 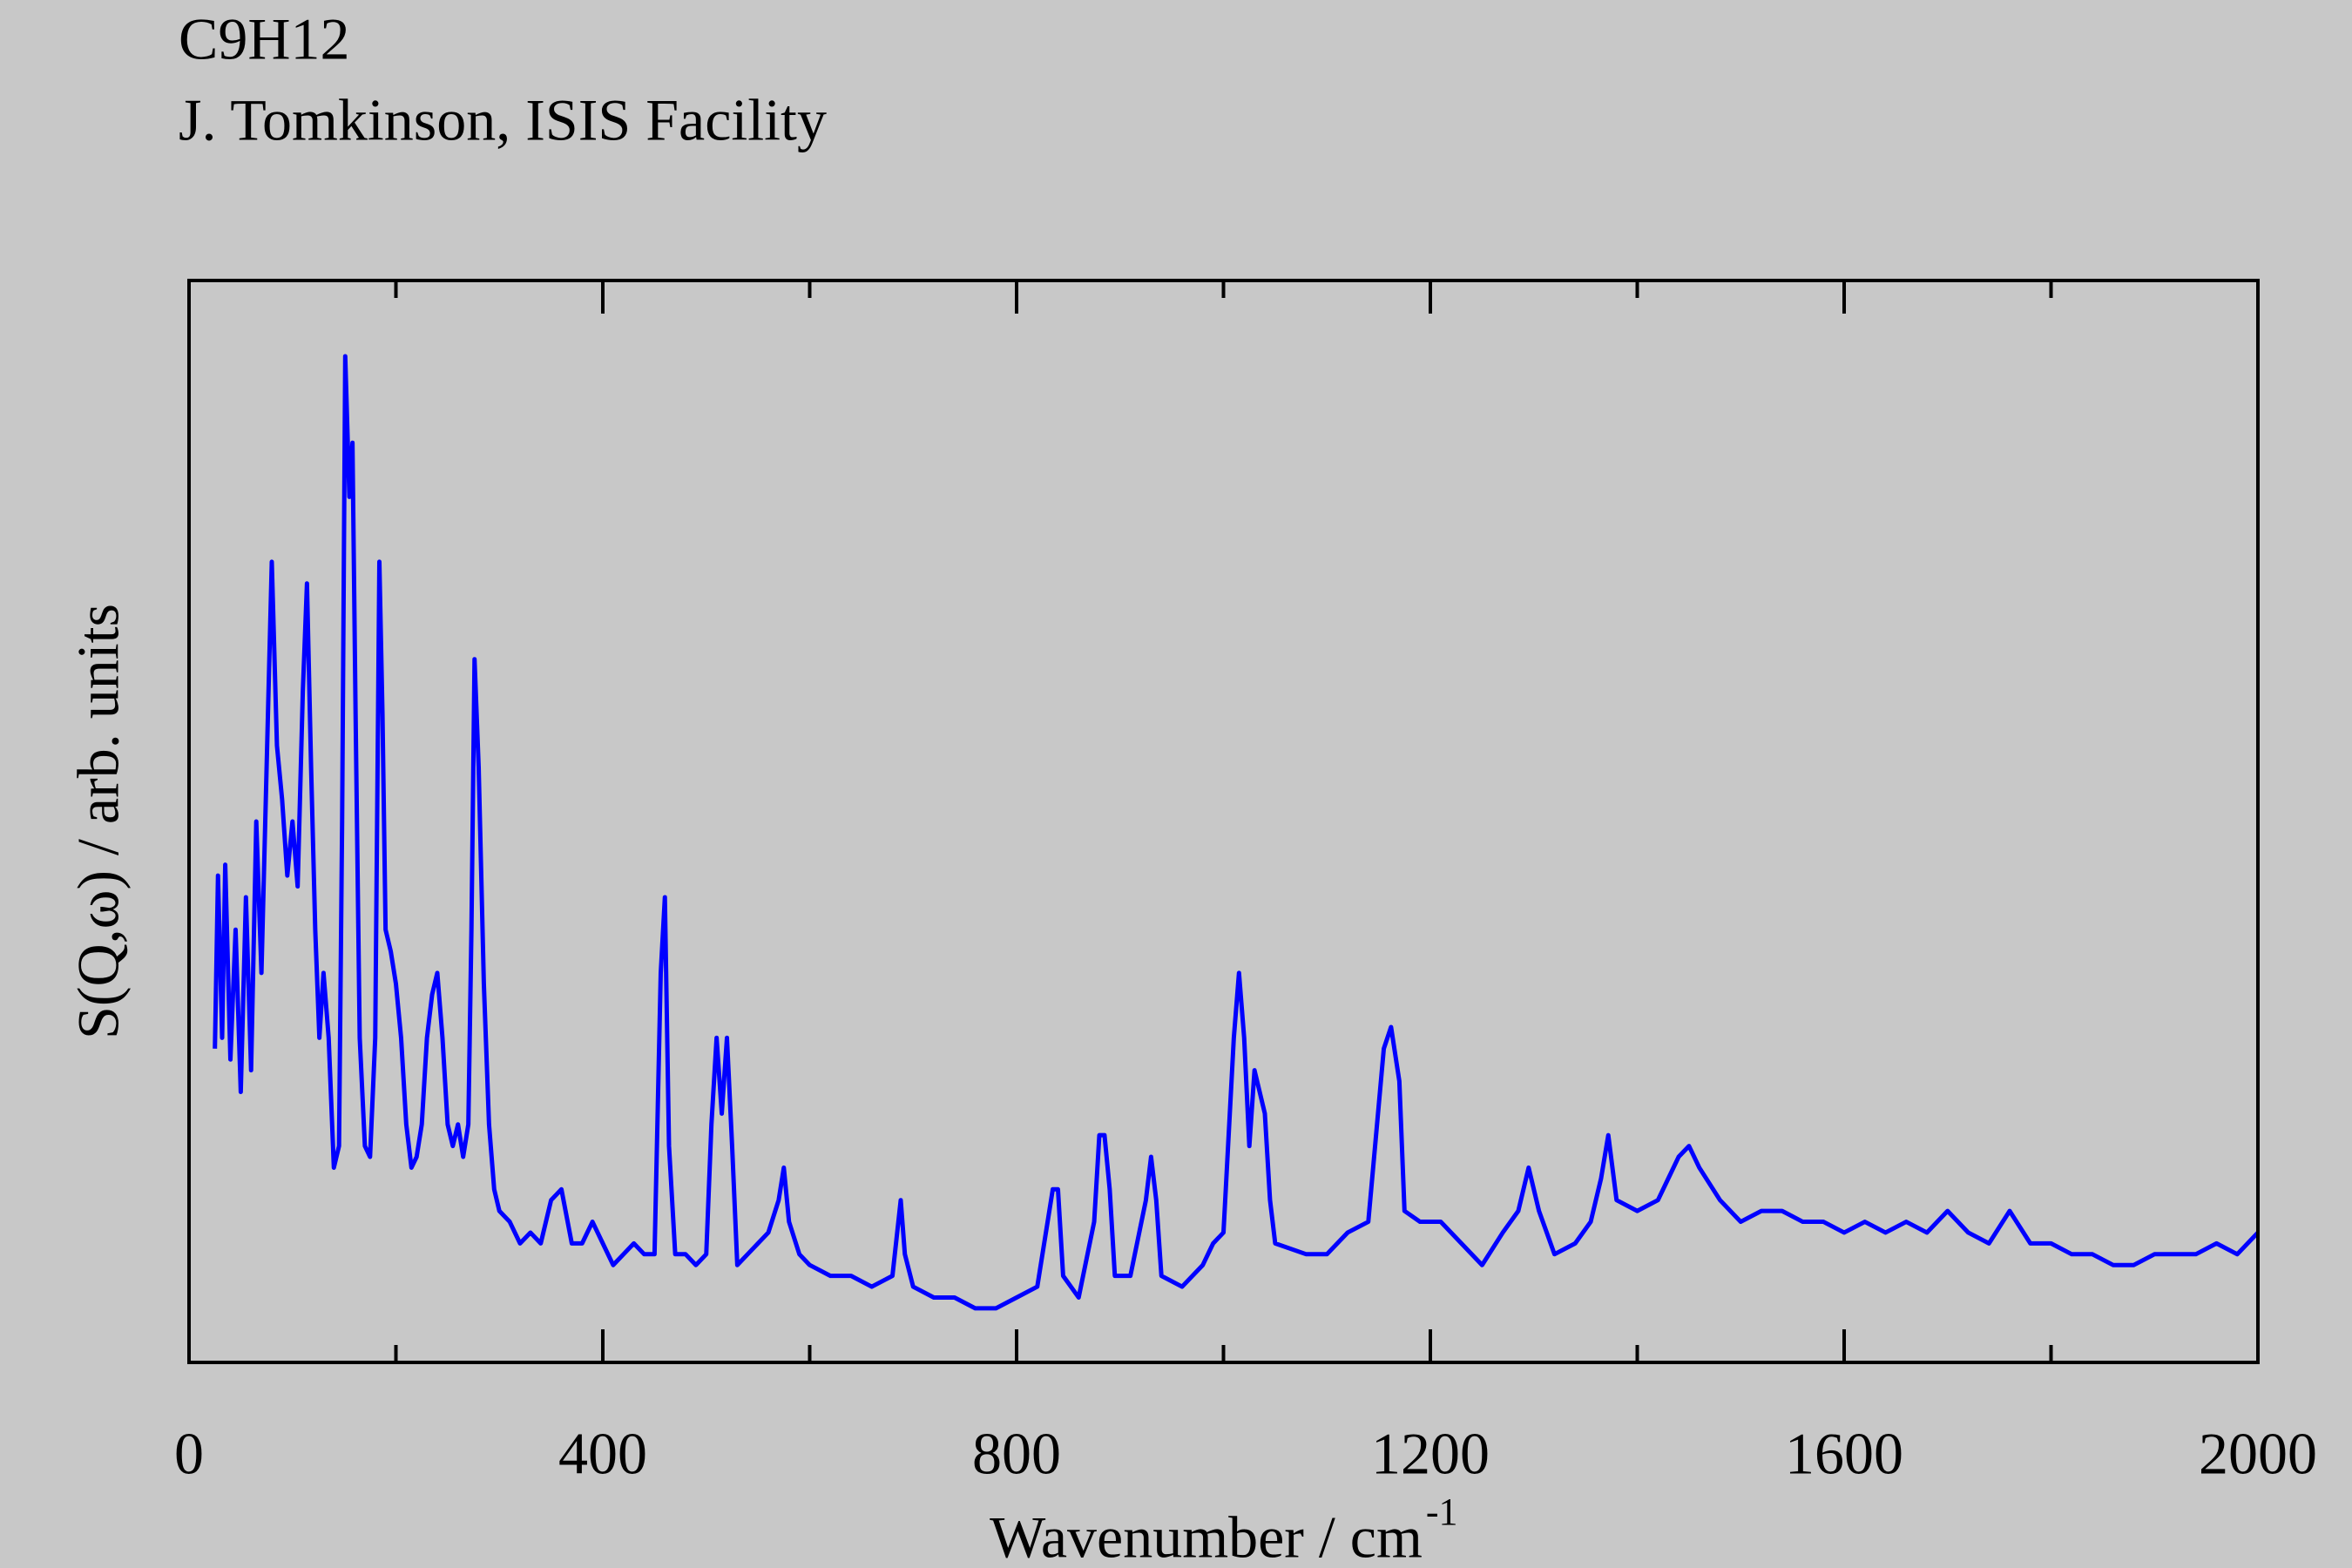 What do you see at coordinates (1442, 1511) in the screenshot?
I see `x-axis-label-superscript: -1` at bounding box center [1442, 1511].